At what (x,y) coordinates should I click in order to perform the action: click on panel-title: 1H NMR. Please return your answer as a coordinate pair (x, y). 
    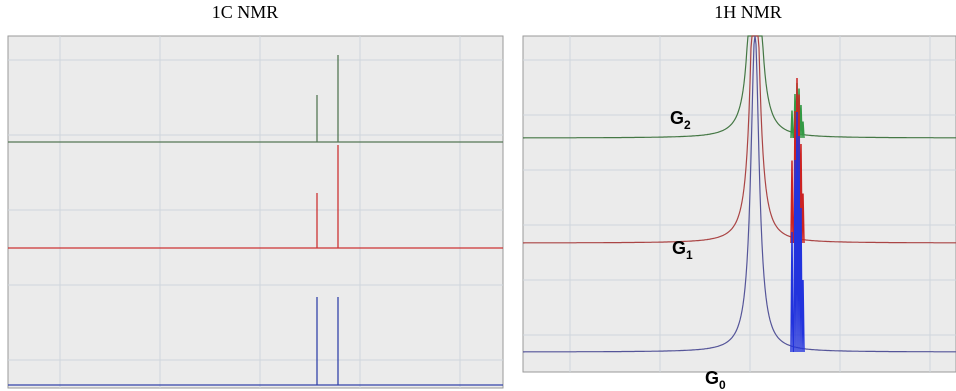
    Looking at the image, I should click on (748, 12).